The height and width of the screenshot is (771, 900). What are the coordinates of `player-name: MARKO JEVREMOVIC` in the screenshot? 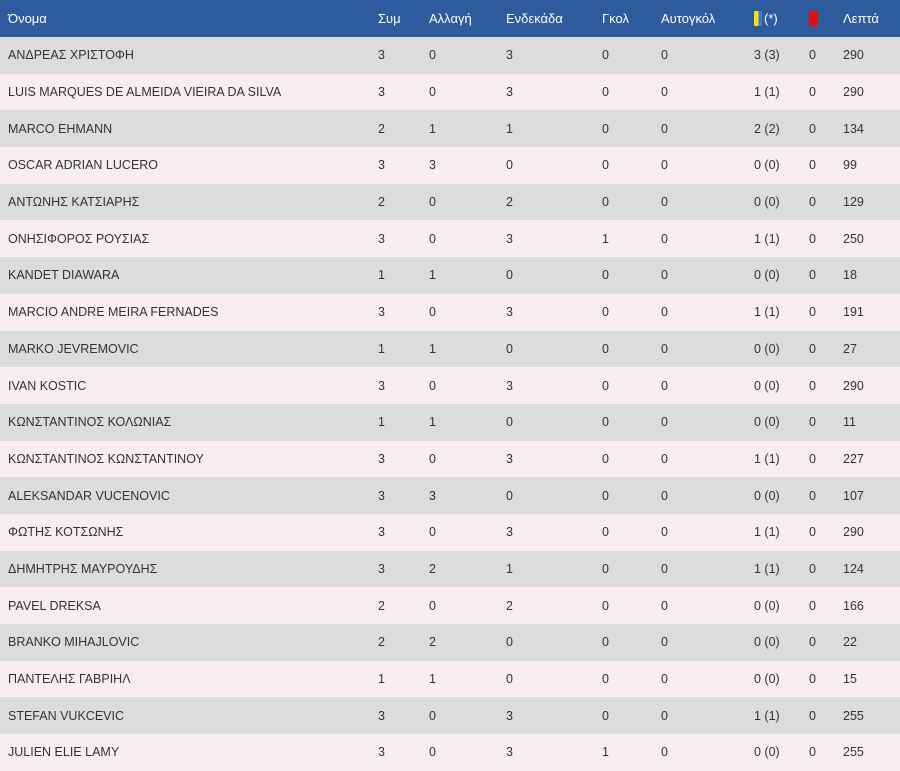 It's located at (73, 348).